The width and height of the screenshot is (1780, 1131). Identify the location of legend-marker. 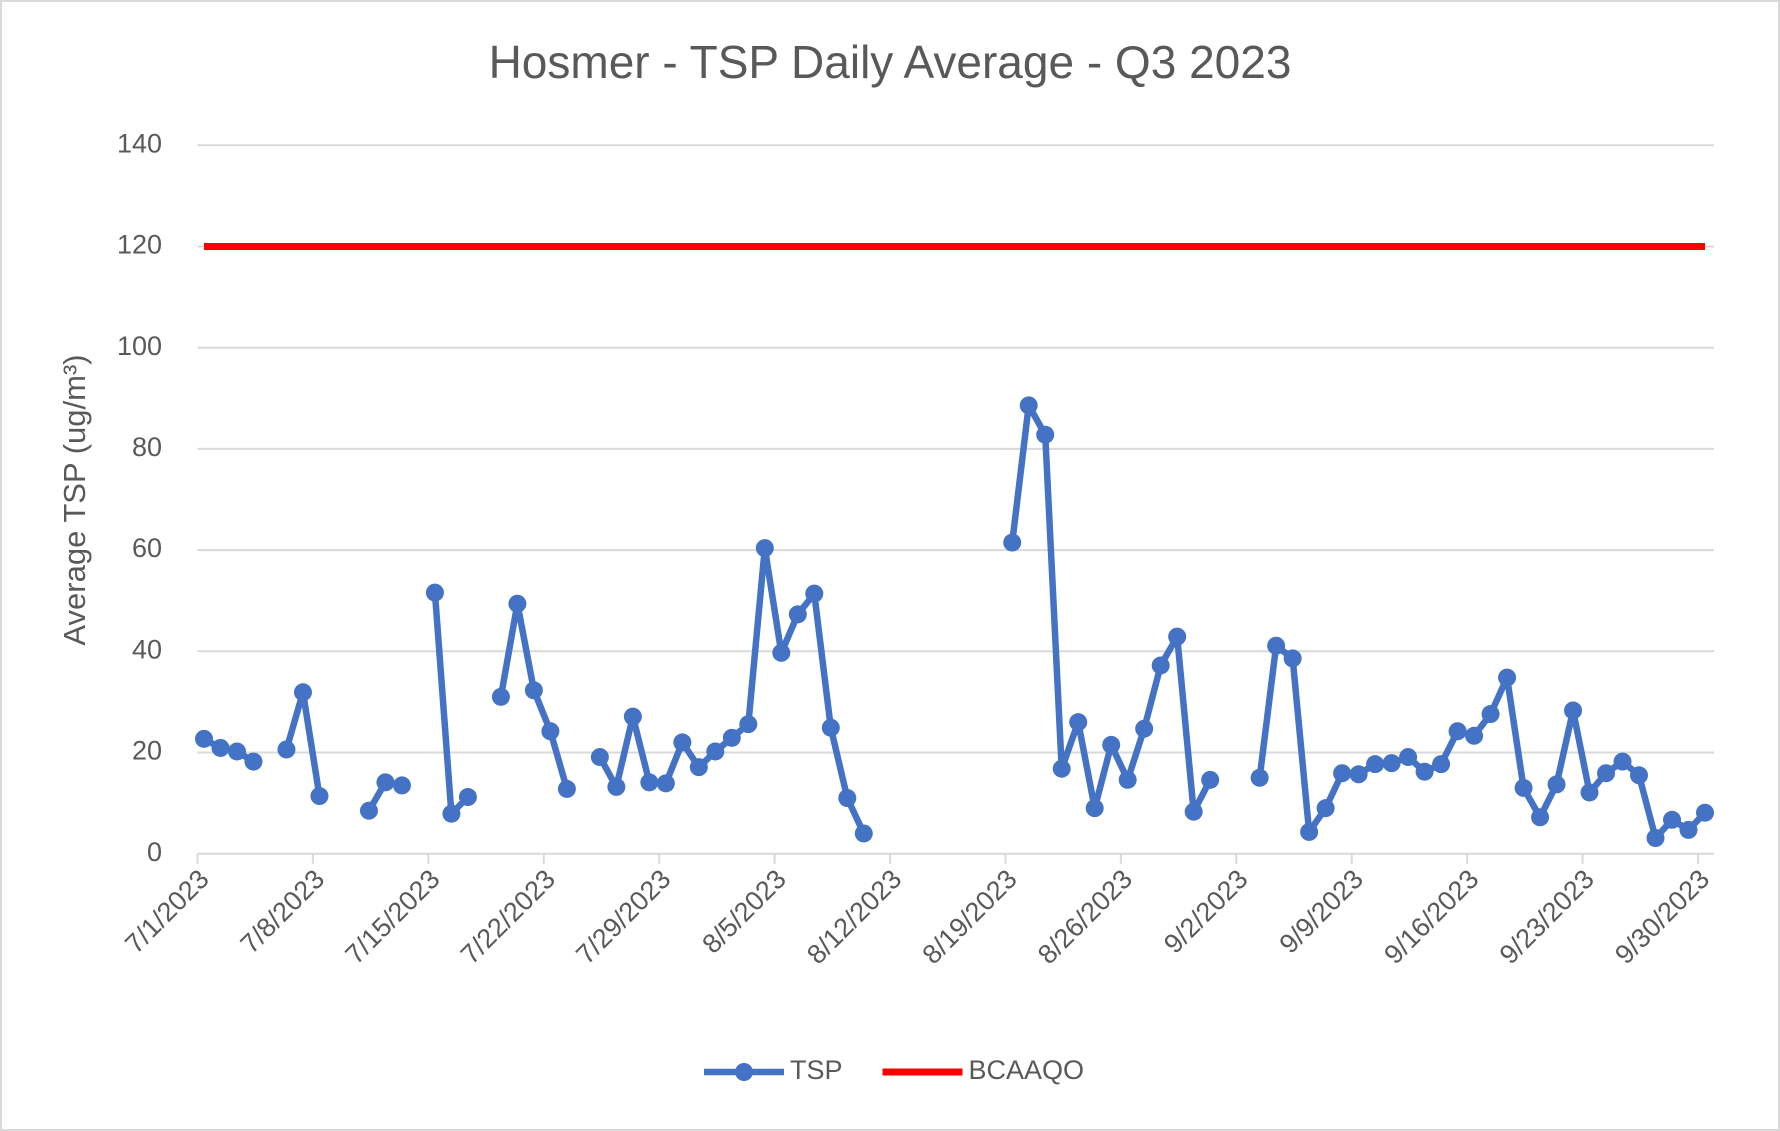
(744, 1072).